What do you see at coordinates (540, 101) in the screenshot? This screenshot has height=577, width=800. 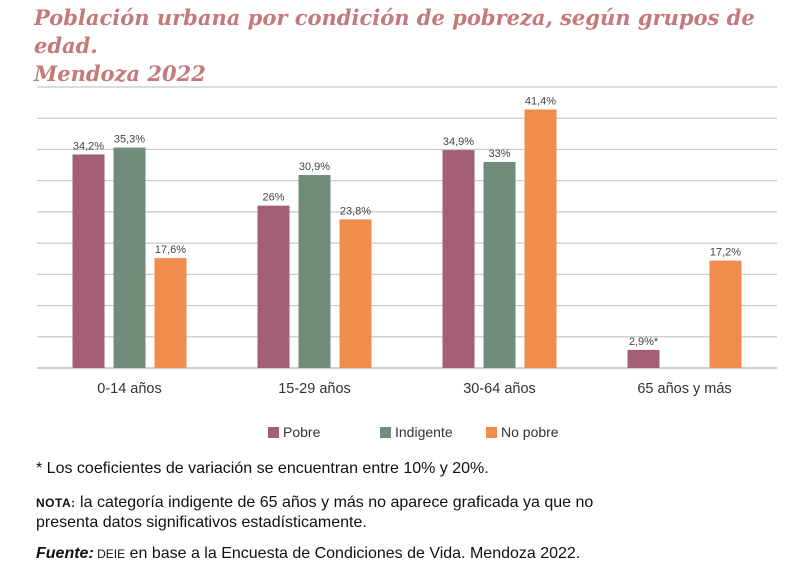 I see `data-label: 41,4%` at bounding box center [540, 101].